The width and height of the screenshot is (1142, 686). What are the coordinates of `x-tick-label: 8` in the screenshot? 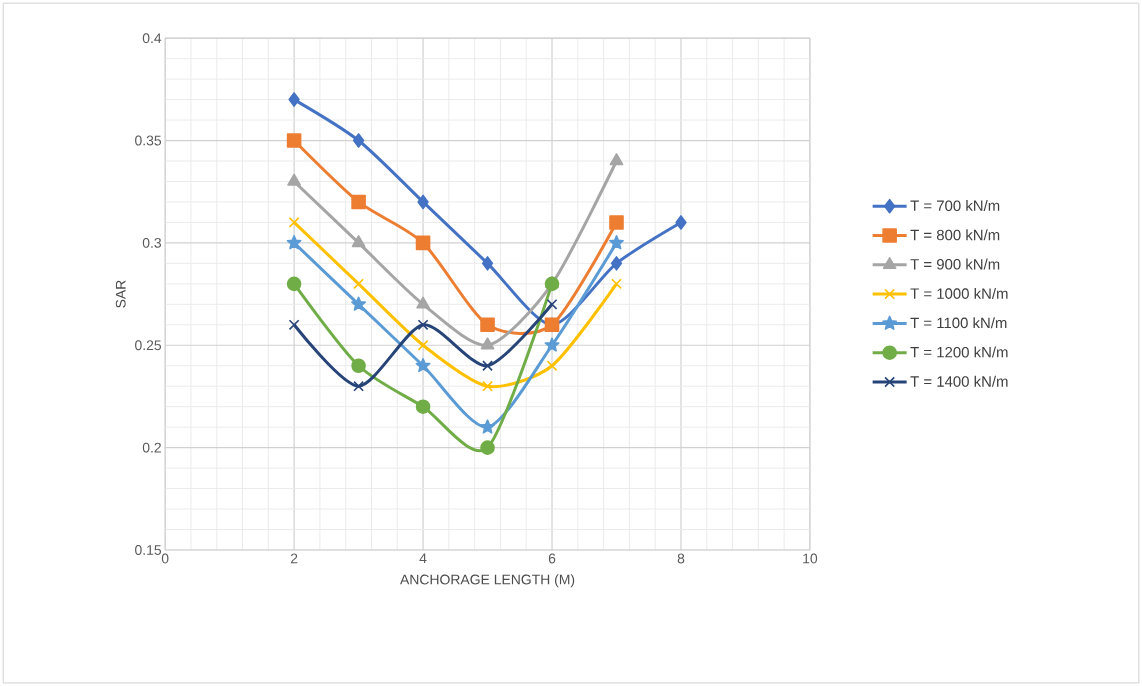 It's located at (681, 558).